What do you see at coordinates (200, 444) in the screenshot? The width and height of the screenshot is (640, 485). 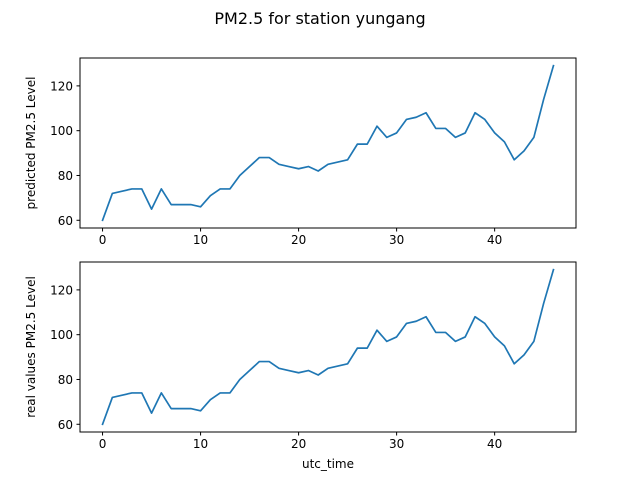 I see `panel-2-x-tick-label: 10` at bounding box center [200, 444].